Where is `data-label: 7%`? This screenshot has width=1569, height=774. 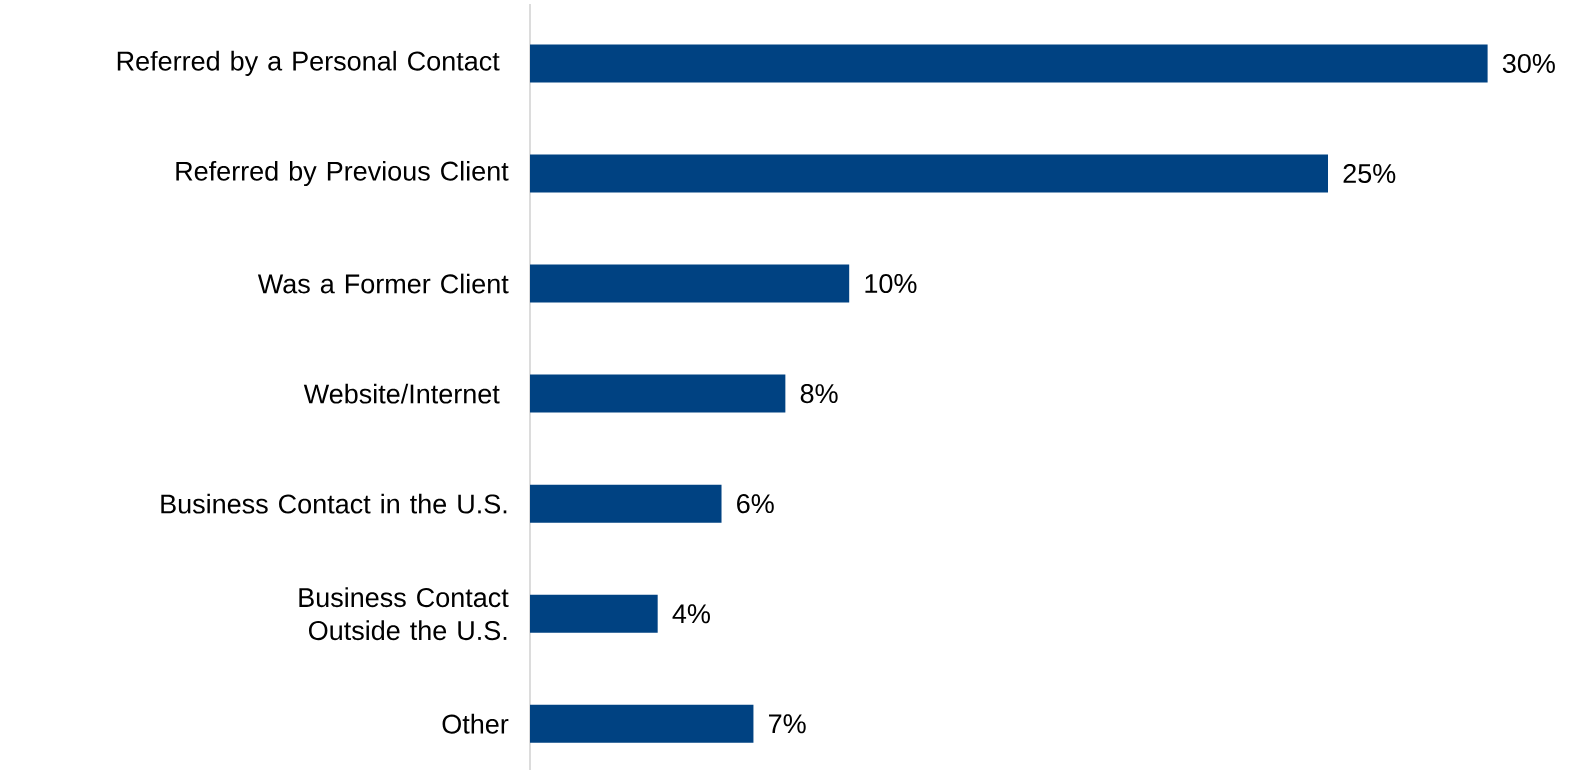
data-label: 7% is located at coordinates (787, 724).